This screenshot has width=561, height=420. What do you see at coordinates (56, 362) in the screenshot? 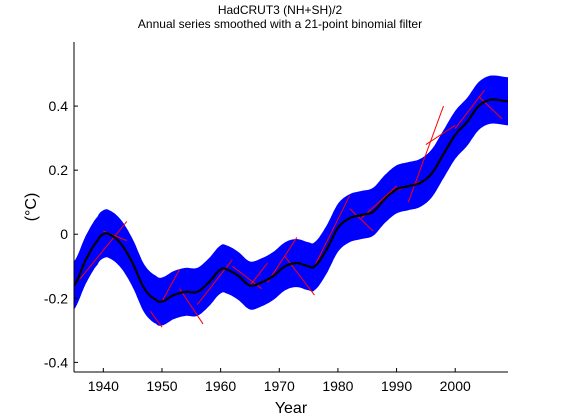
I see `y-tick-label: -0.4` at bounding box center [56, 362].